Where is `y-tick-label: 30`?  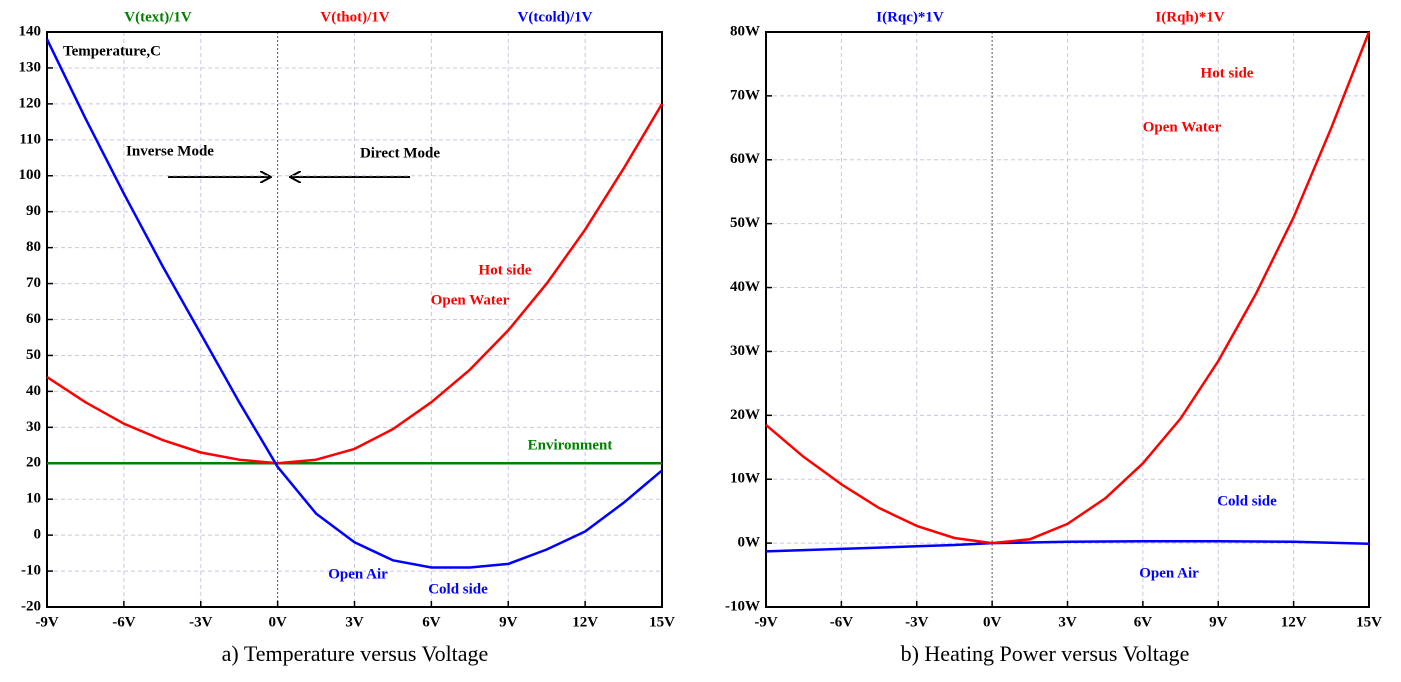
y-tick-label: 30 is located at coordinates (33, 427).